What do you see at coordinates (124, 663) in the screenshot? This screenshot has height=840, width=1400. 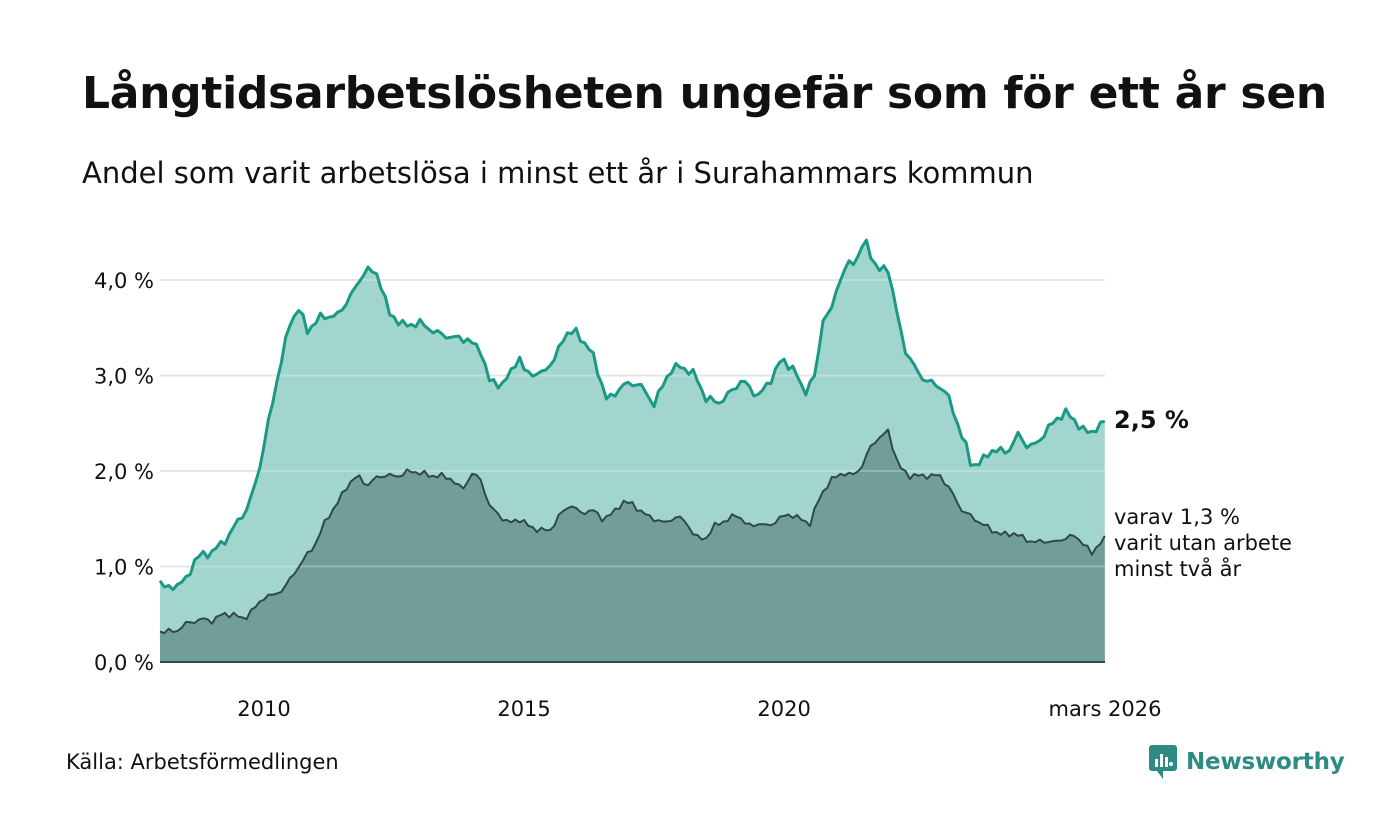 I see `y-tick-label: 0,0 %` at bounding box center [124, 663].